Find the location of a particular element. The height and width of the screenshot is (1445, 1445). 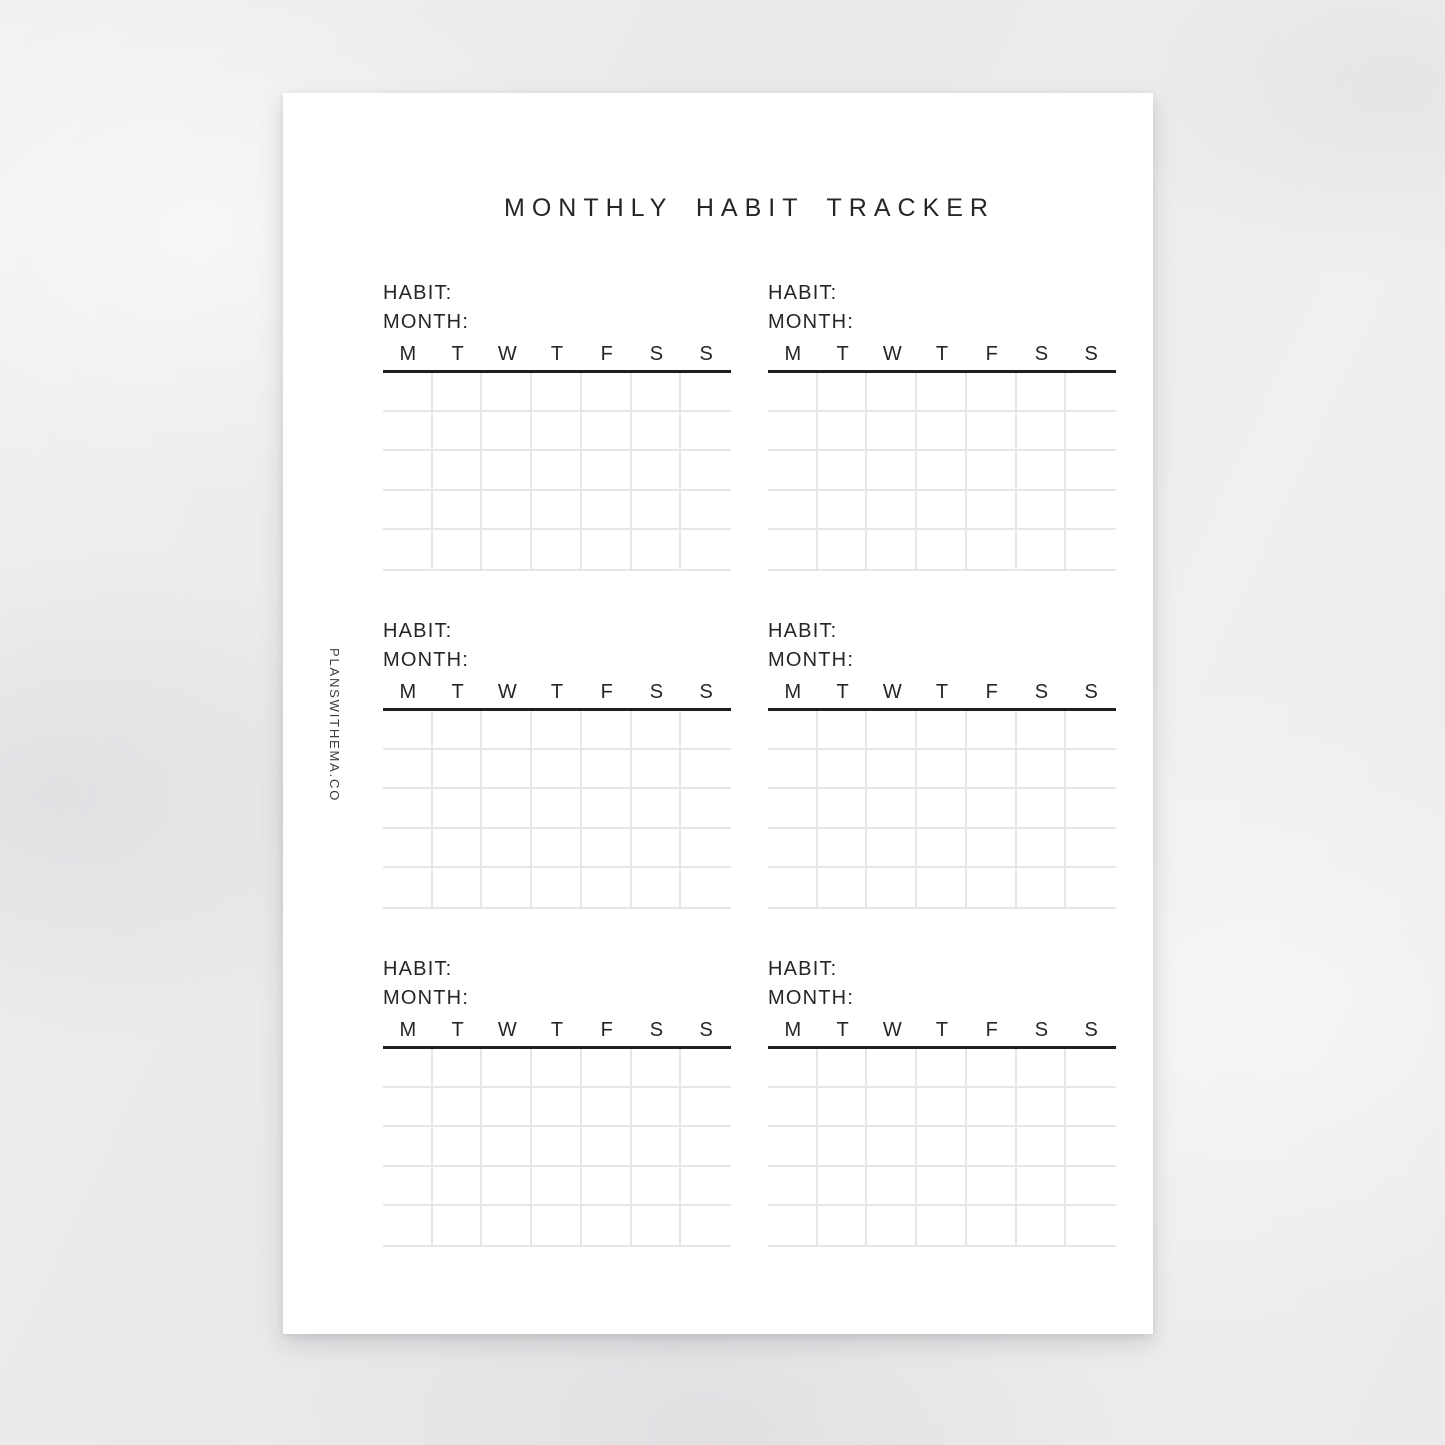

habit-tracker-block-2: HABIT: MONTH: M T W T F S S is located at coordinates (942, 427).